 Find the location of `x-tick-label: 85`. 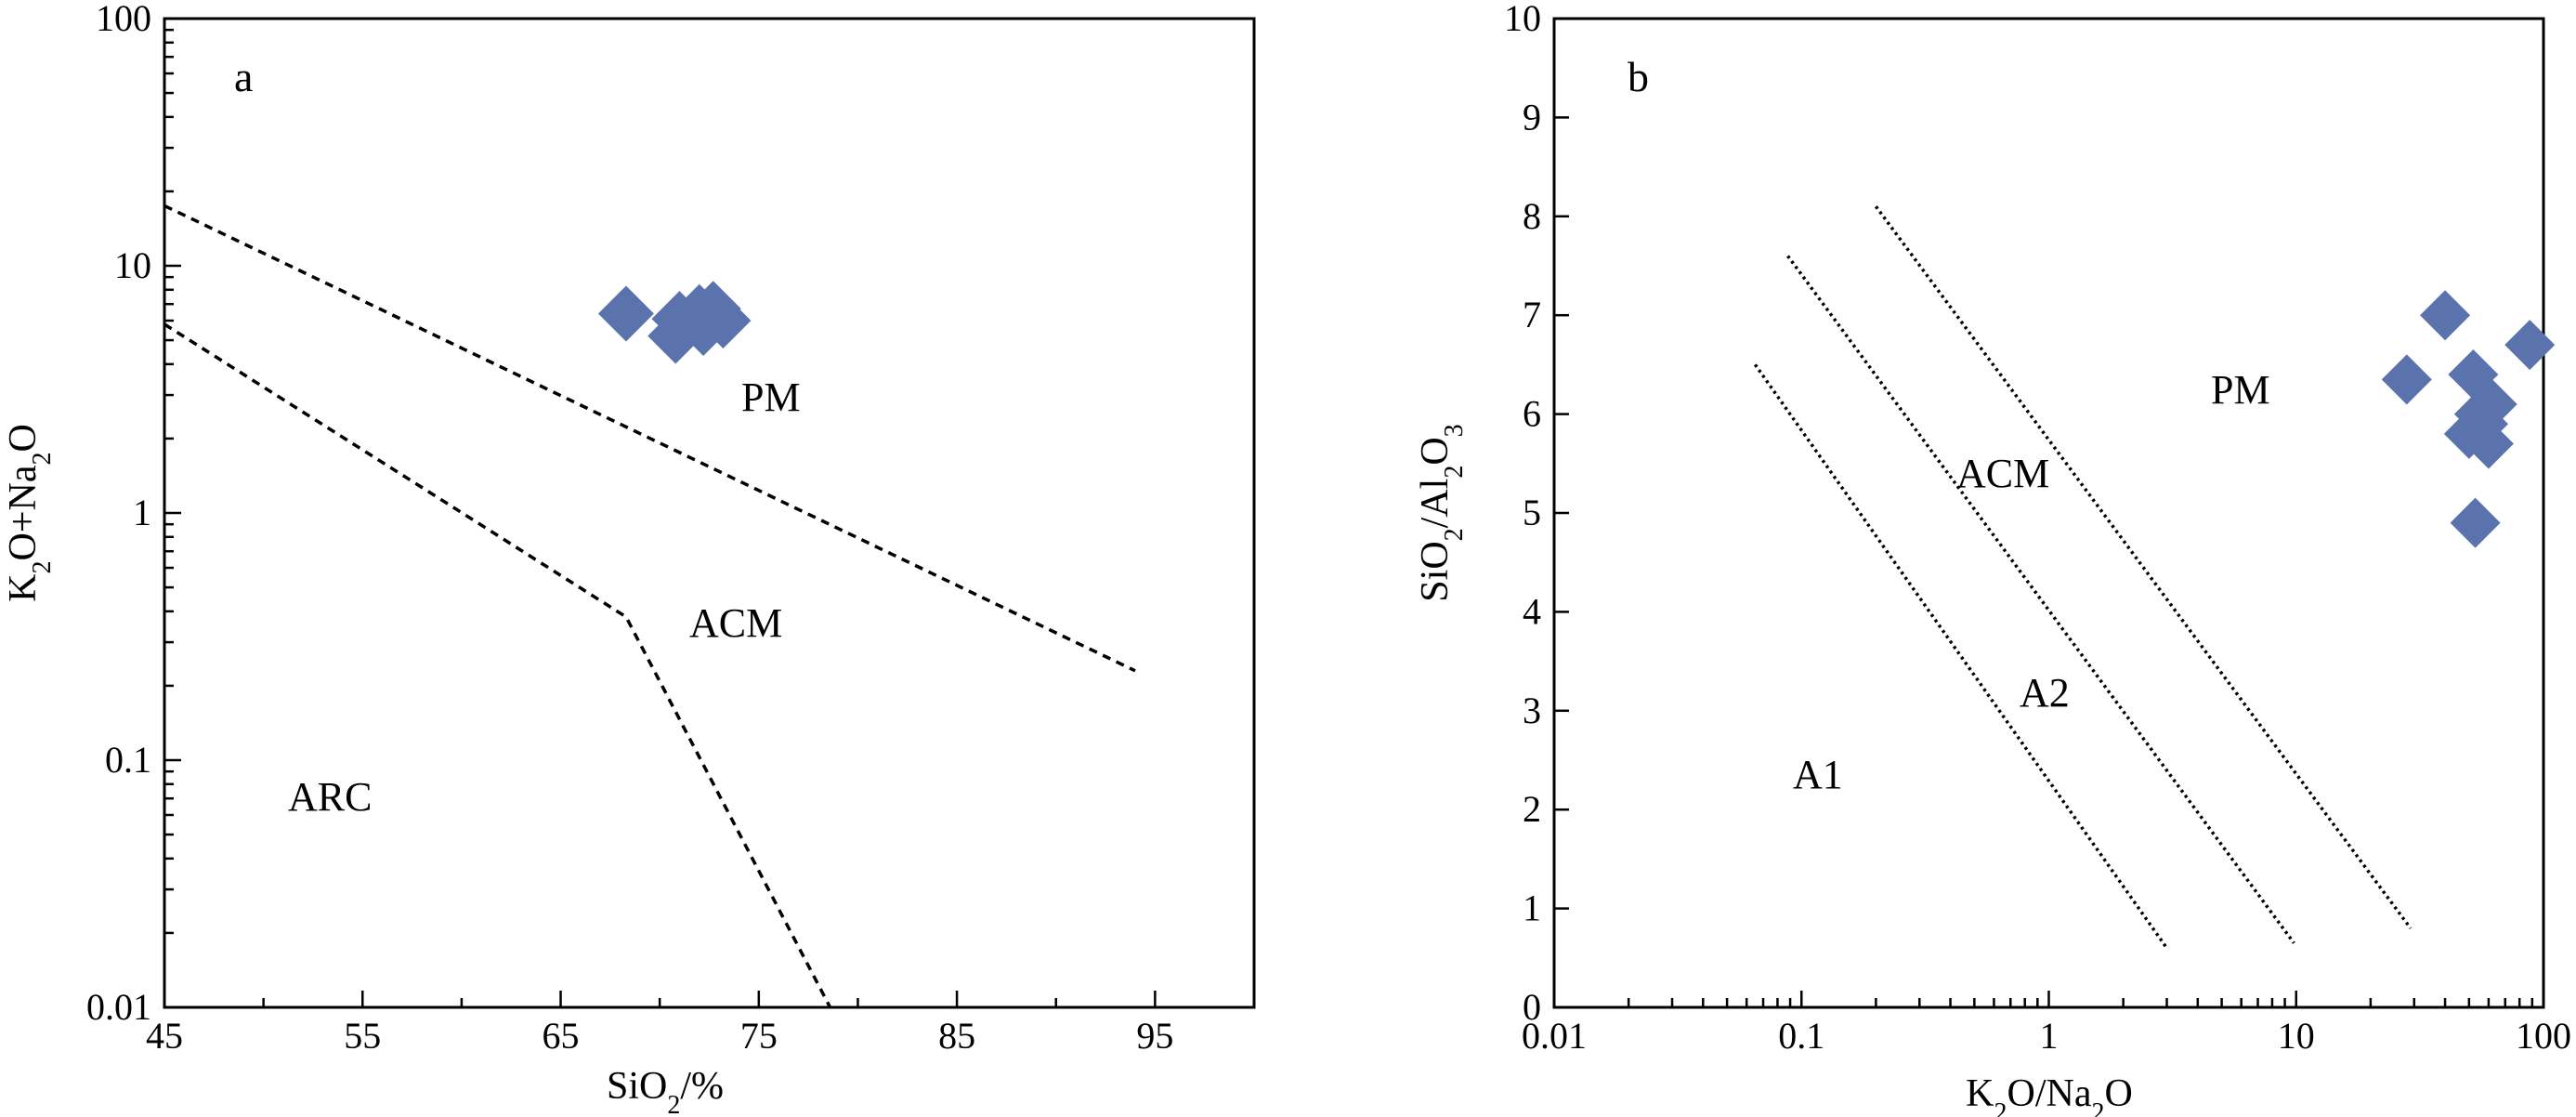

x-tick-label: 85 is located at coordinates (956, 1036).